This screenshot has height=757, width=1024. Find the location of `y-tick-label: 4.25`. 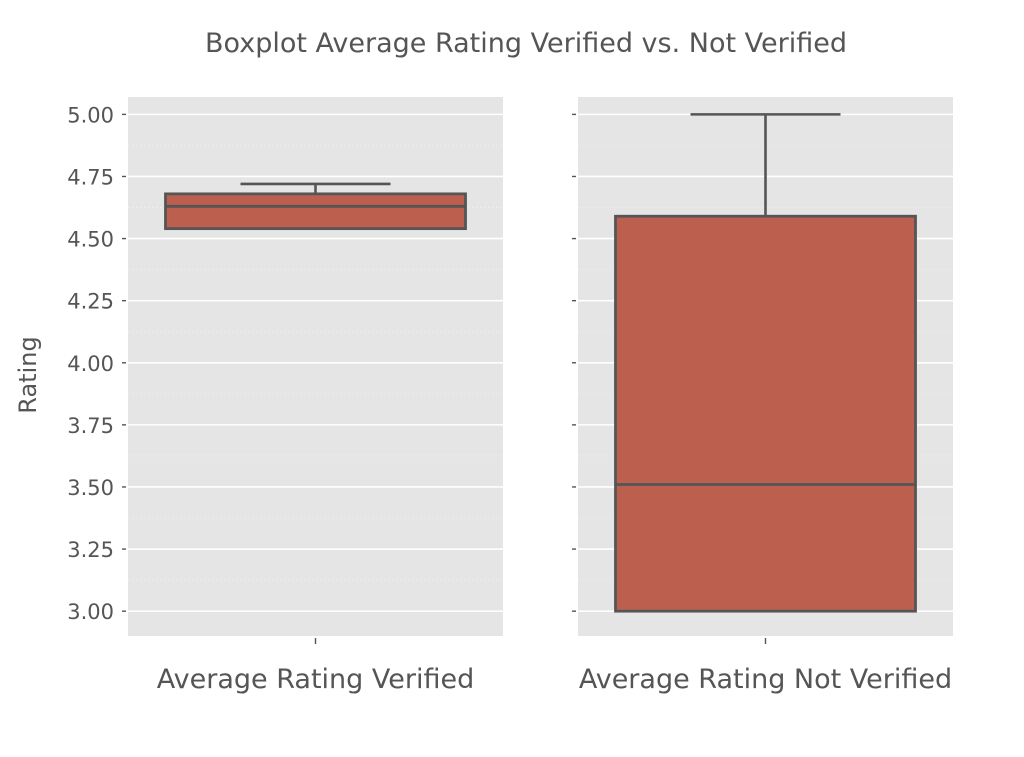

y-tick-label: 4.25 is located at coordinates (90, 302).